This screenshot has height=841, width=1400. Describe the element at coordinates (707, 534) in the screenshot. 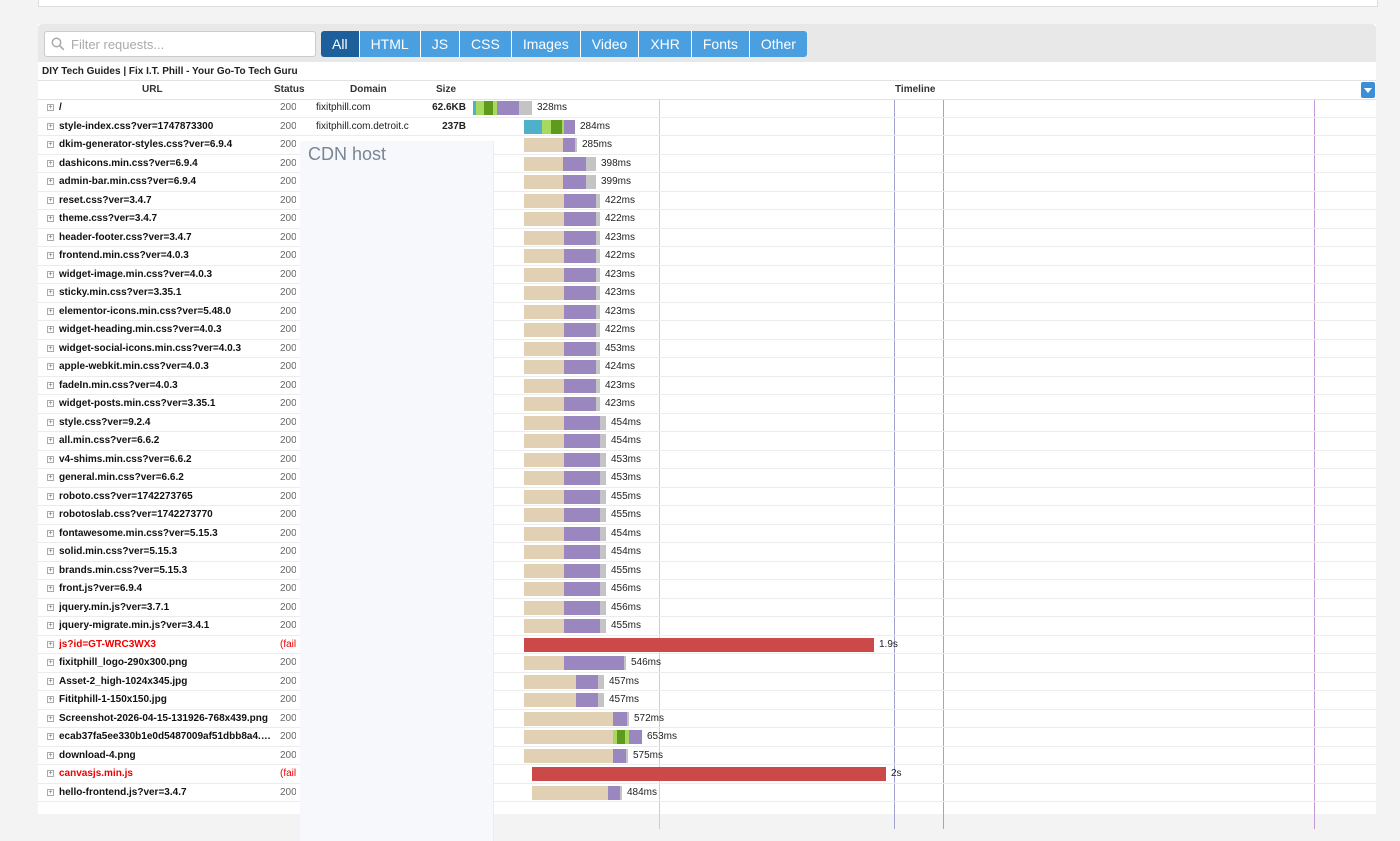

I see `request-row: + fontawesome.min.css?ver=5.15.3 200 454ms` at that location.